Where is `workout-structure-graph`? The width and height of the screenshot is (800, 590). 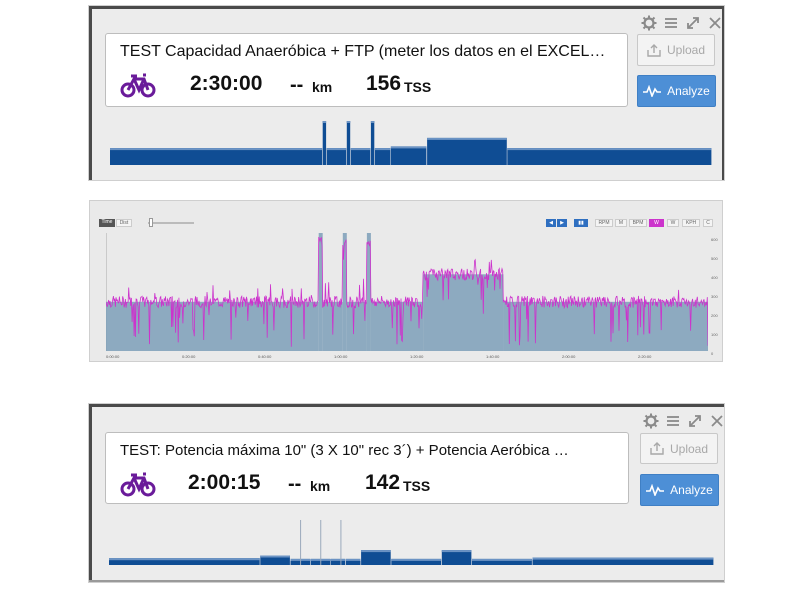
workout-structure-graph is located at coordinates (411, 542).